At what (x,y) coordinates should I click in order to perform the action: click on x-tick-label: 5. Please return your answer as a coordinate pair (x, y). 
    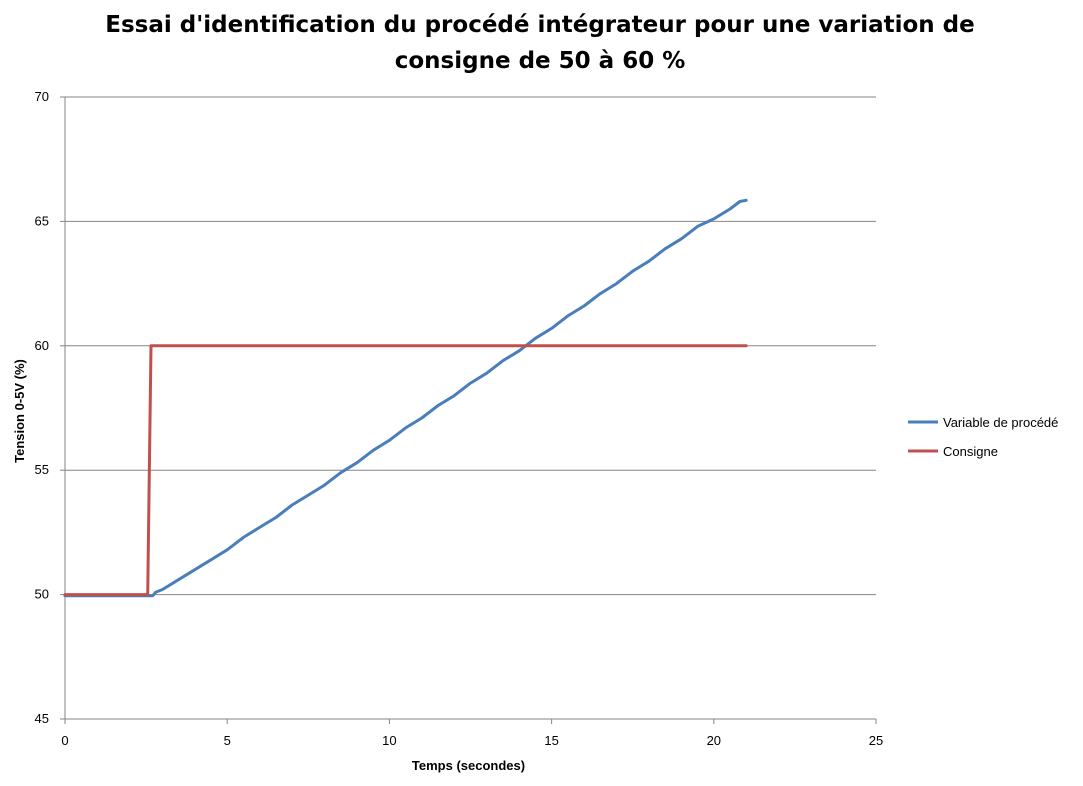
    Looking at the image, I should click on (227, 740).